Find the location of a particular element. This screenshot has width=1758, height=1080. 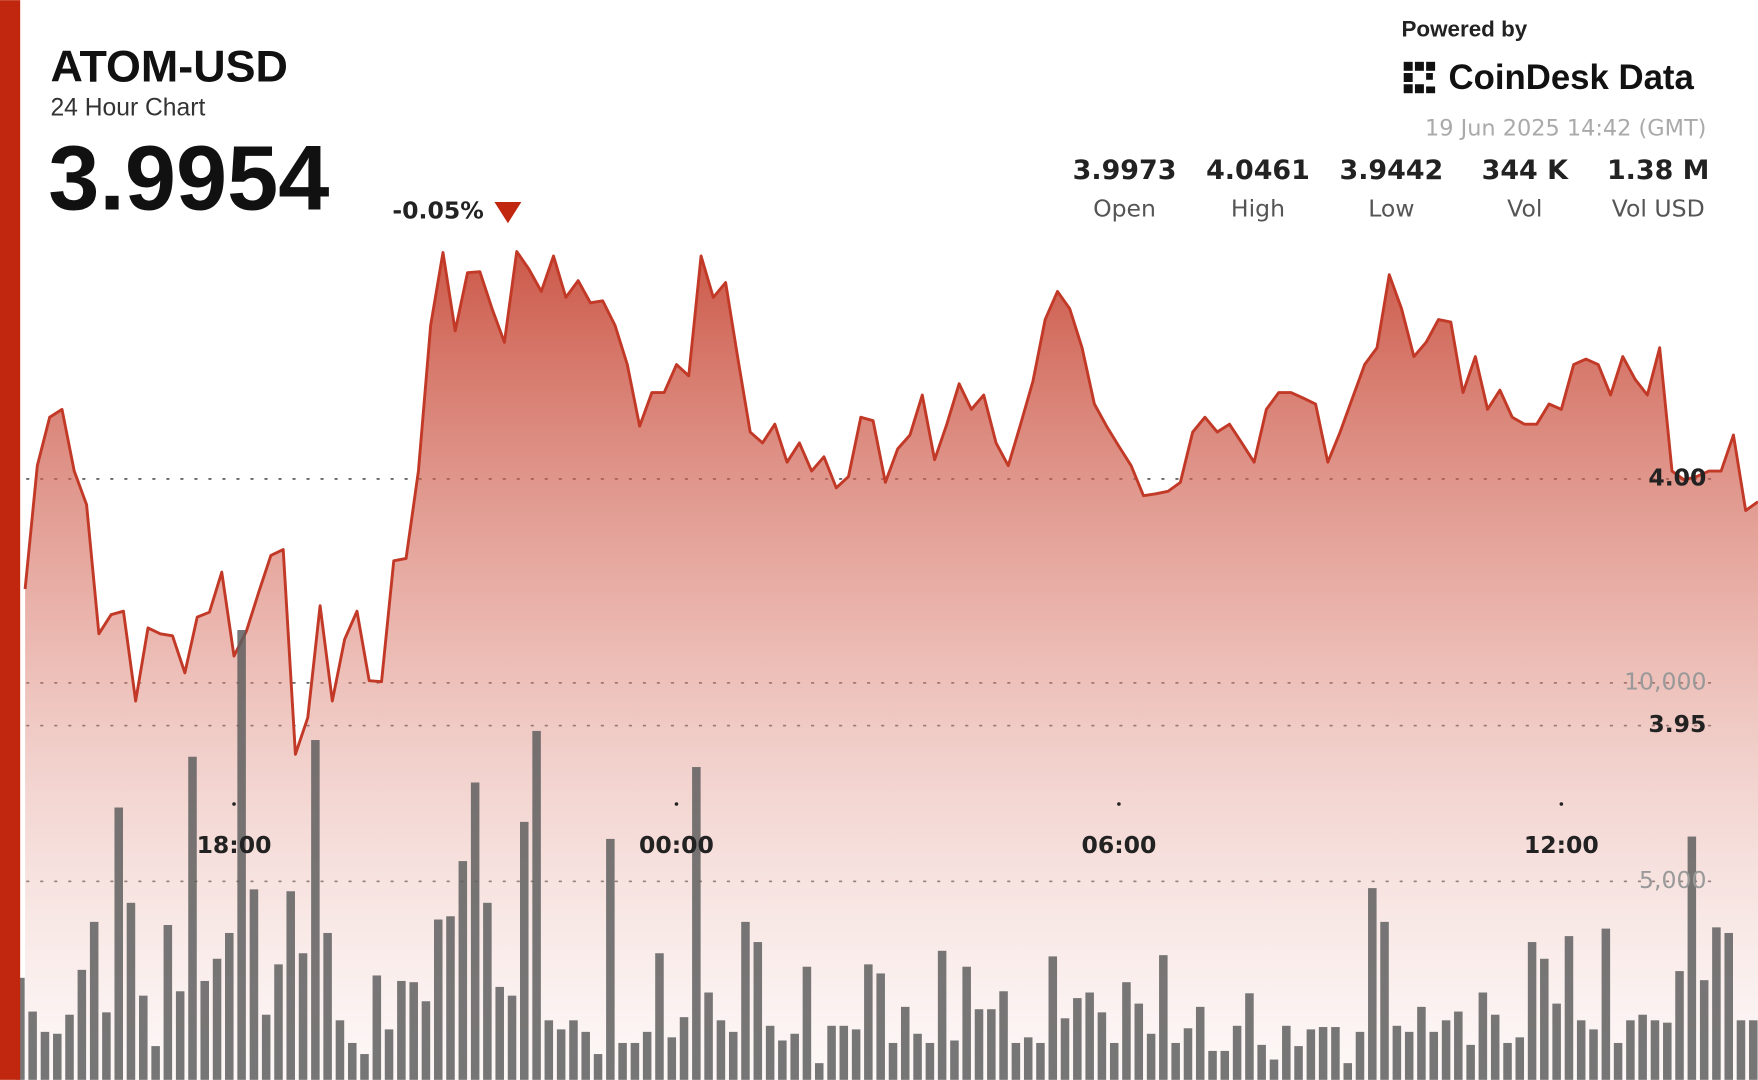

chart-title: ATOM-USD is located at coordinates (168, 66).